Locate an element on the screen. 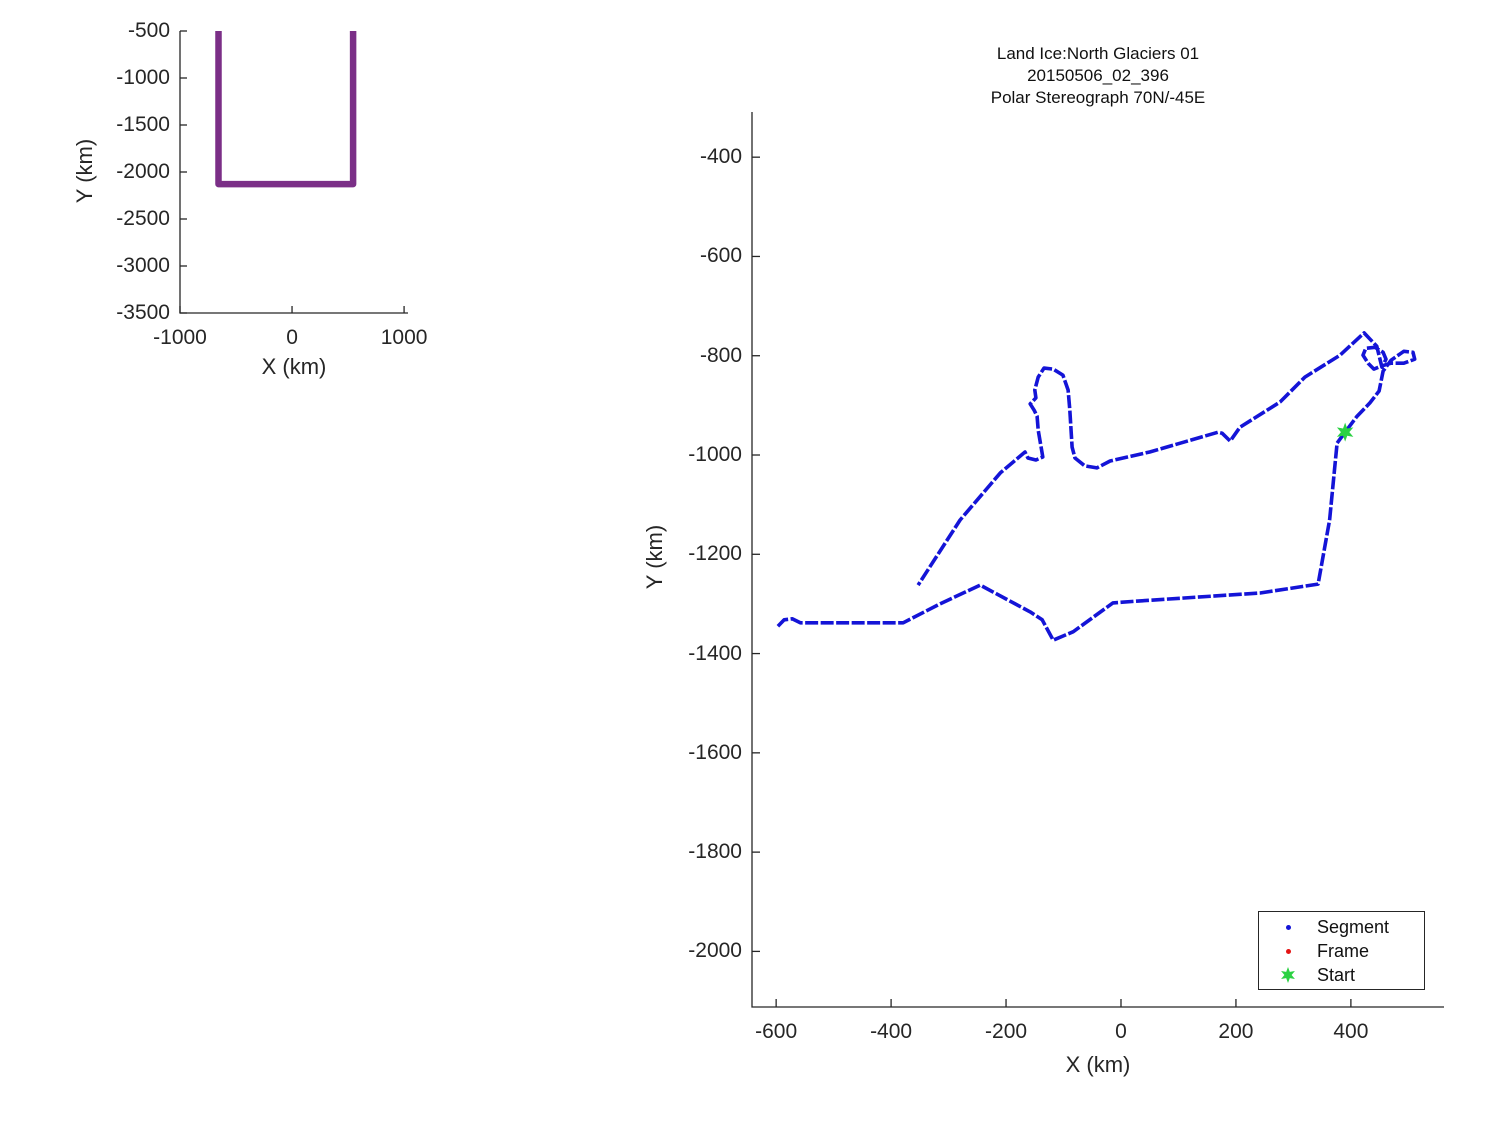  detail-y-tick-label: -1400 is located at coordinates (715, 653).